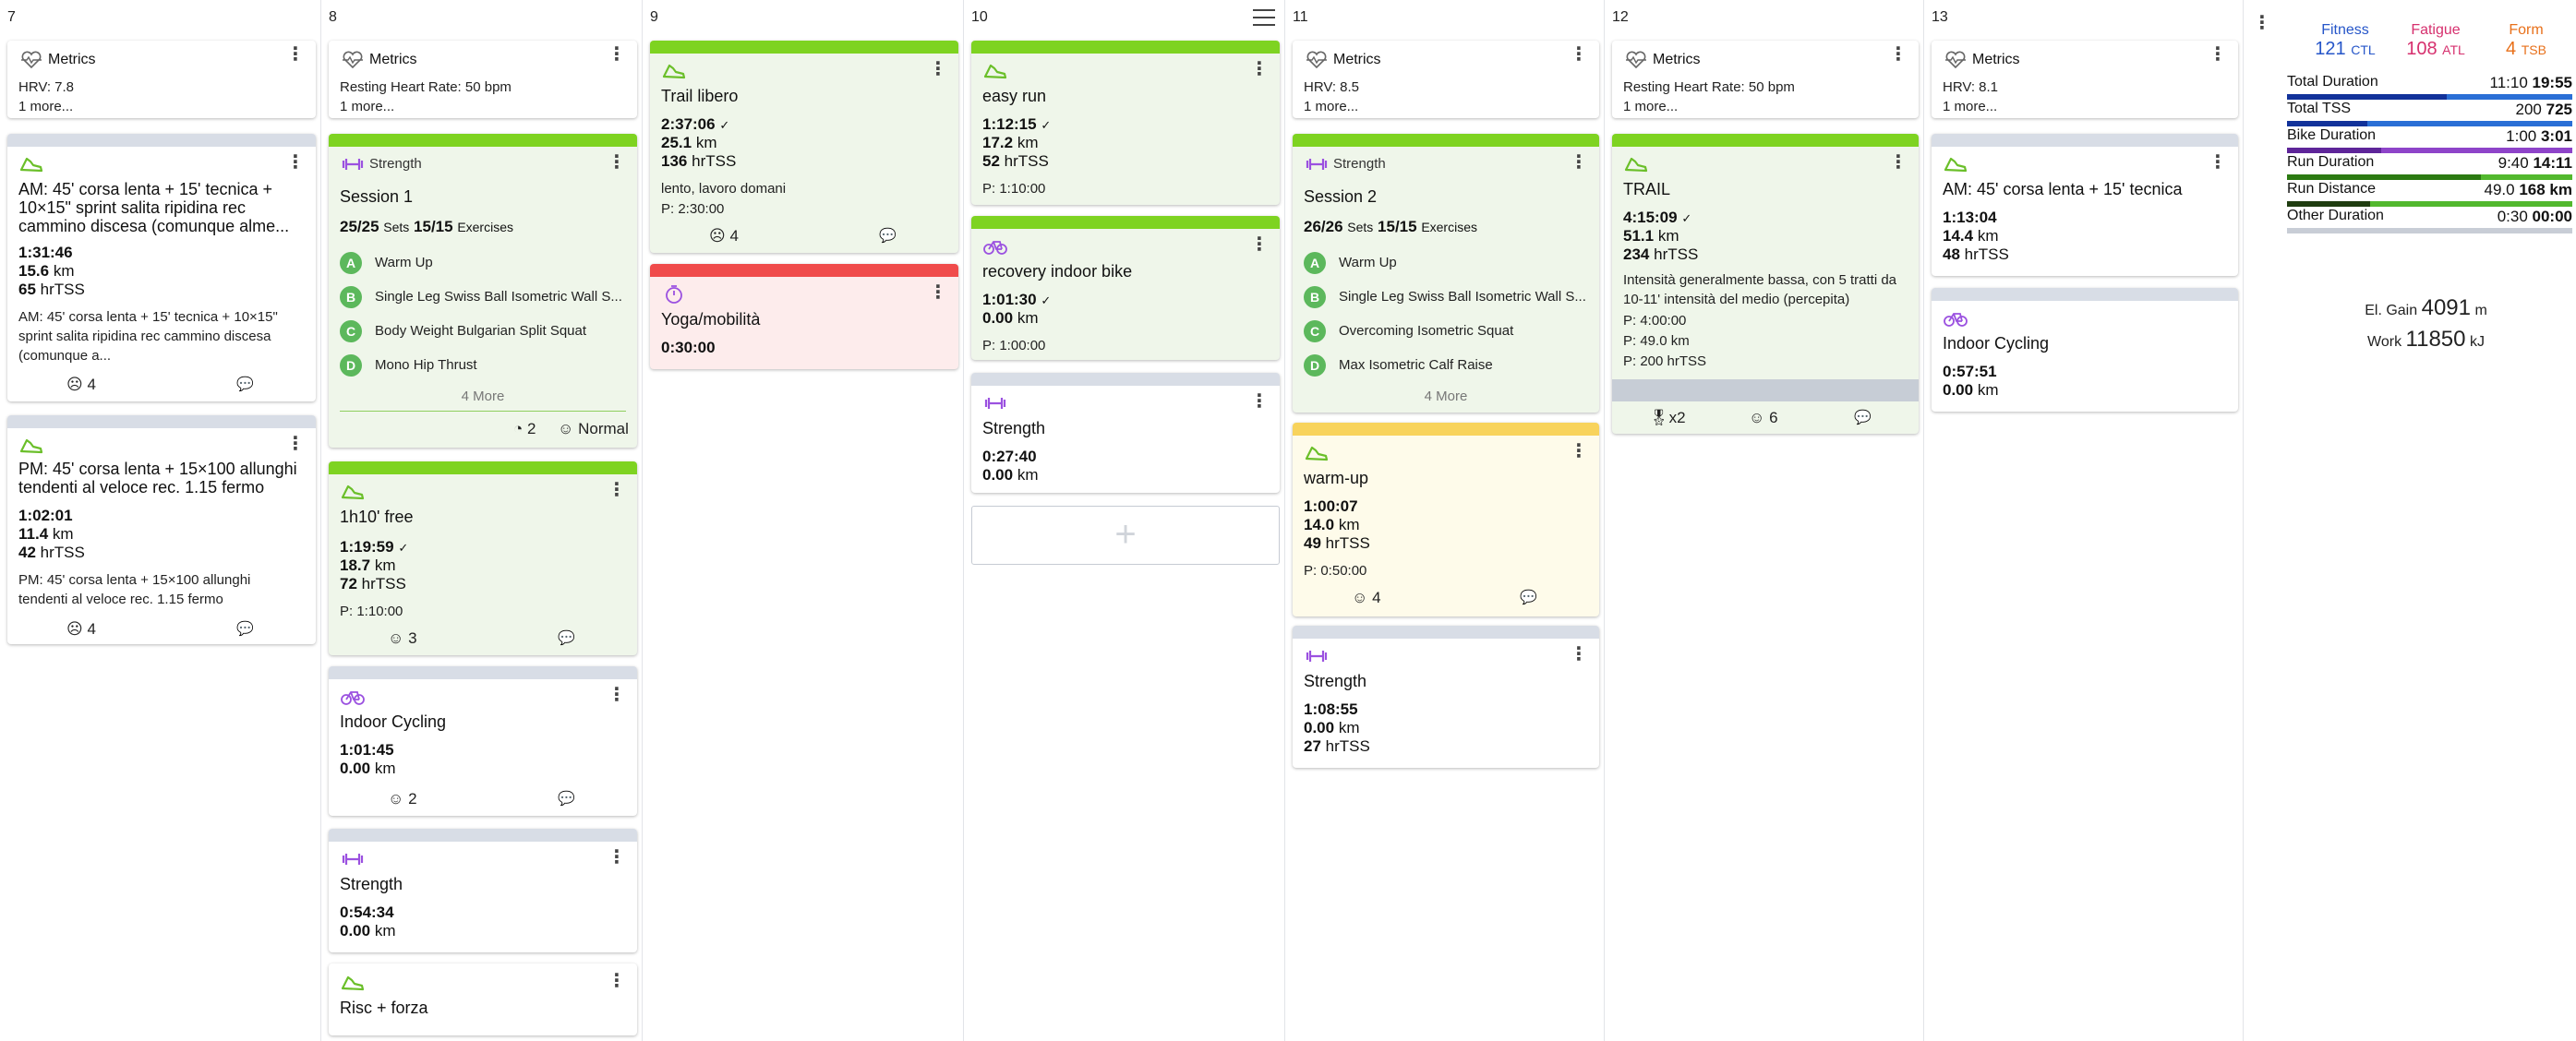  I want to click on week-options-icon: ⋮, so click(2262, 23).